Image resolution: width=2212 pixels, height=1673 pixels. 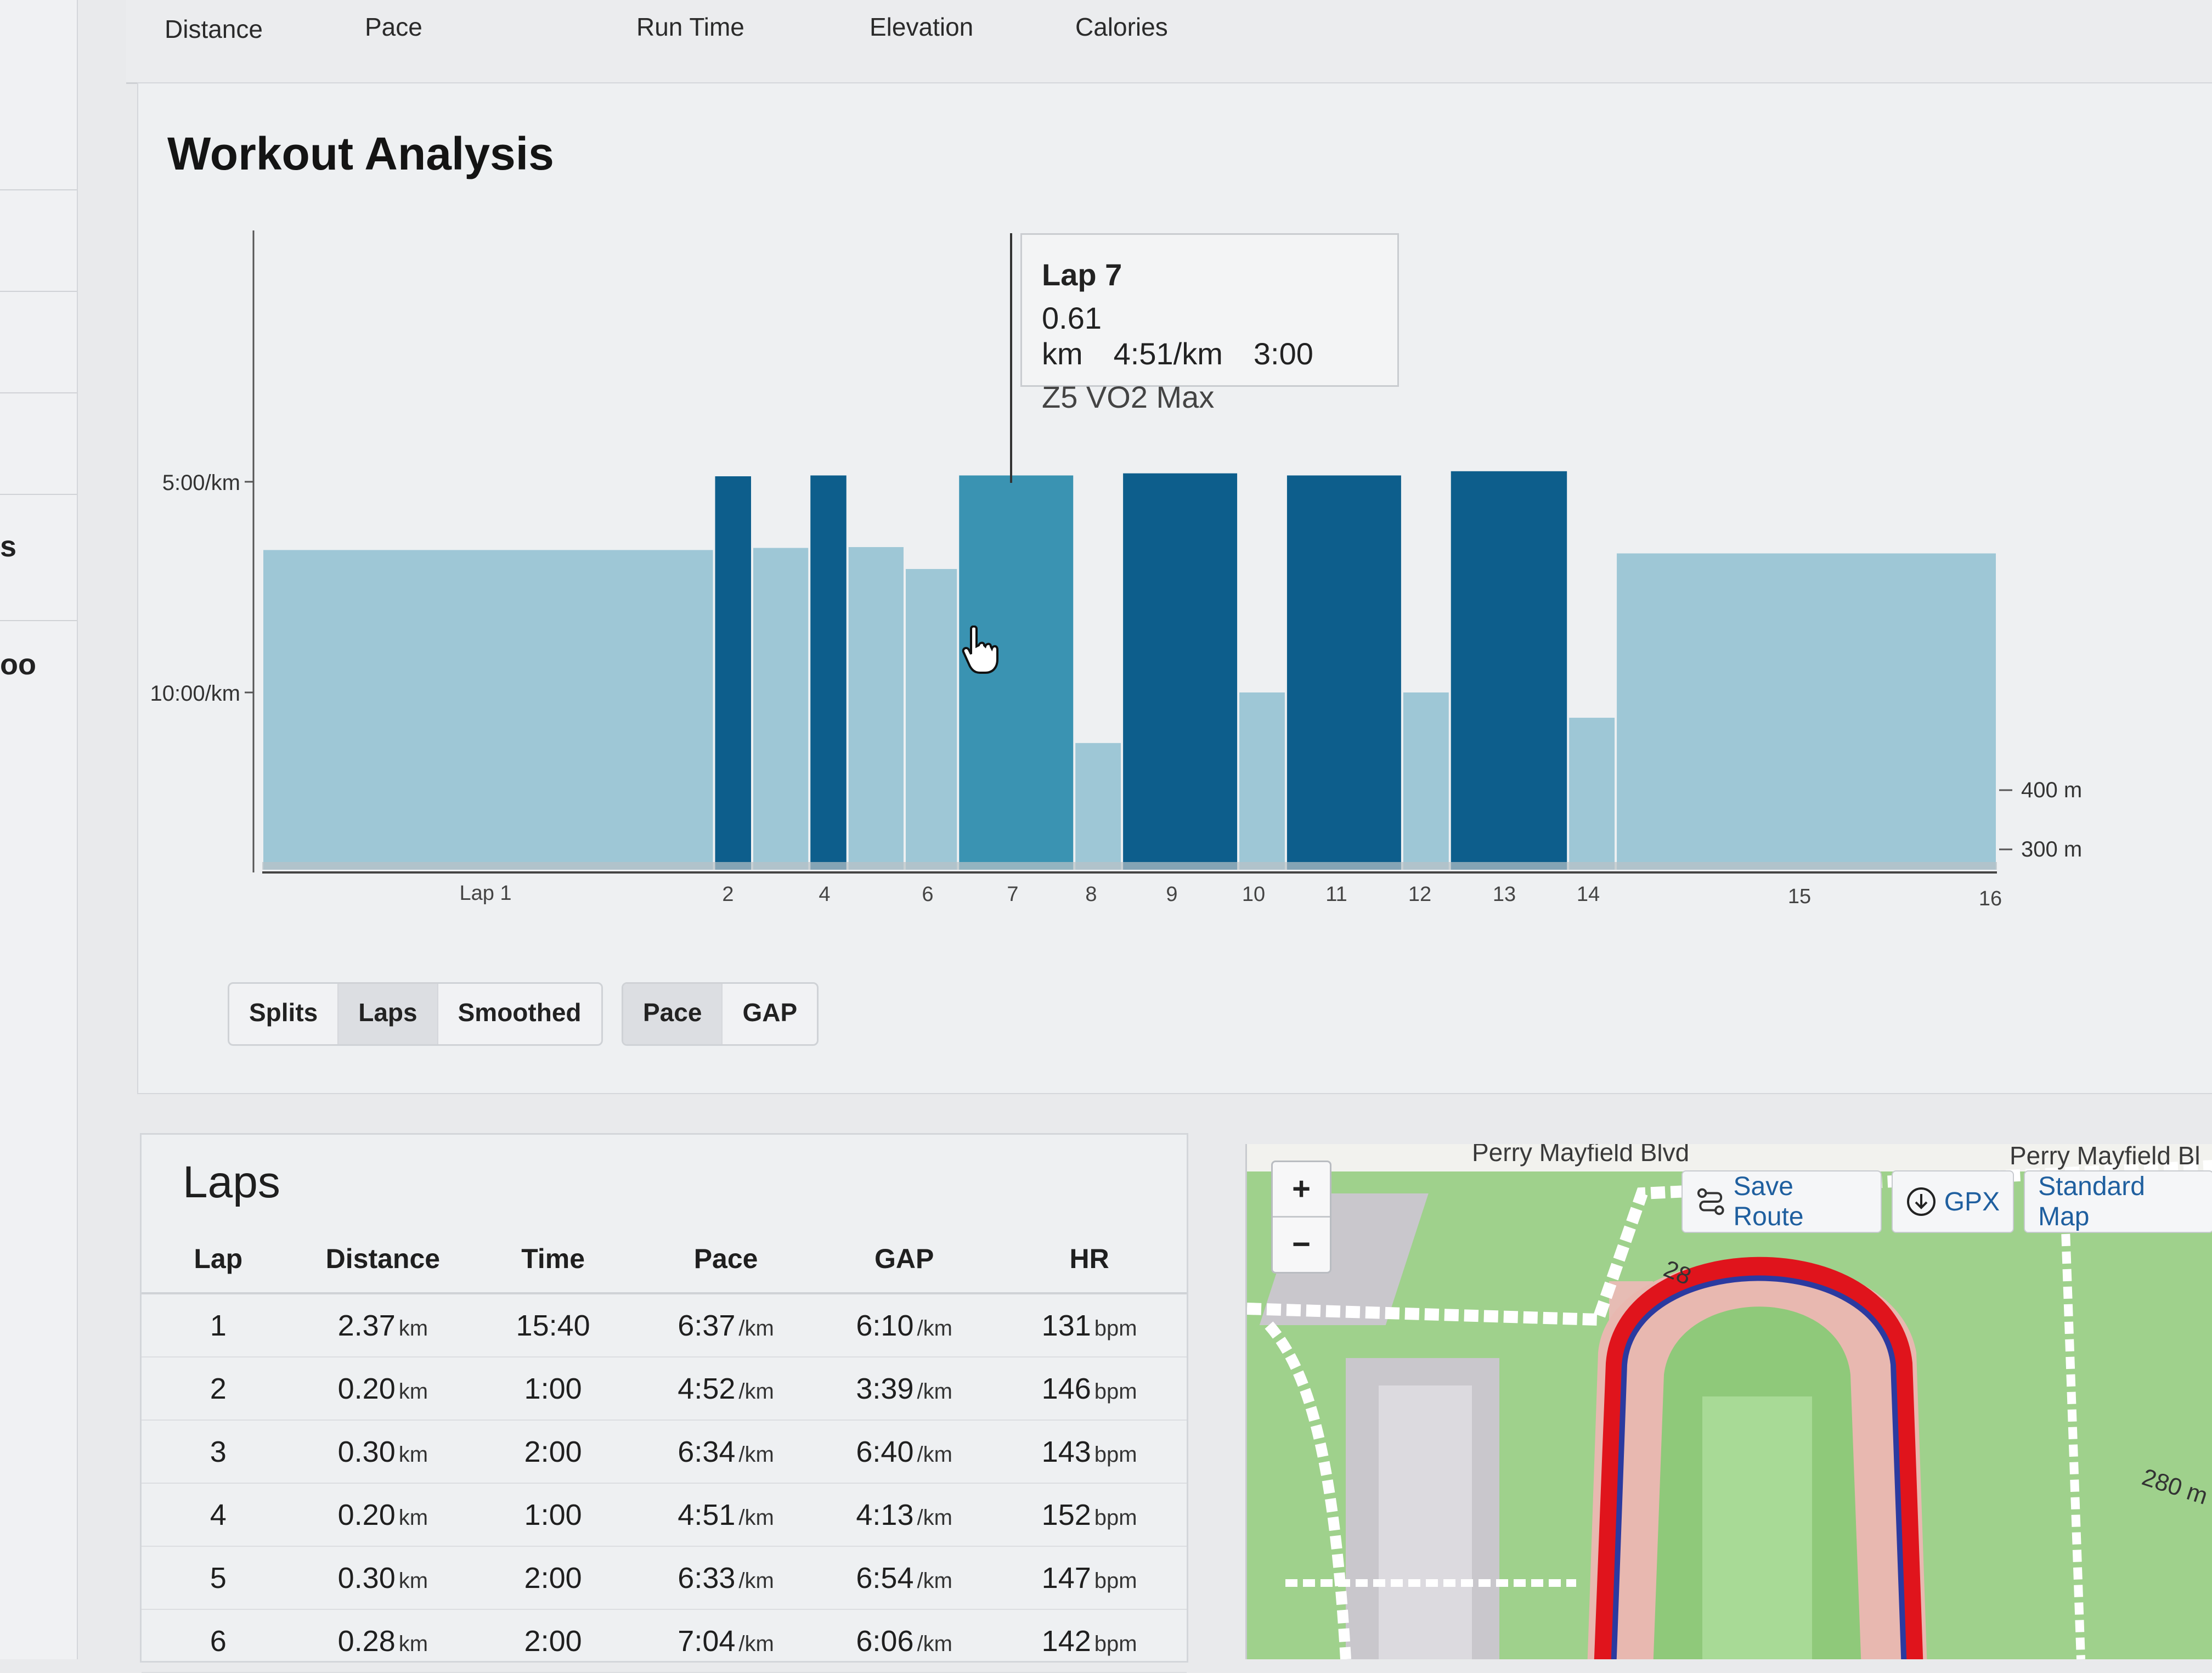 What do you see at coordinates (665, 1325) in the screenshot?
I see `table-row: 1 2.37 km 15:40 6:37/km 6:10/km 131 bpm` at bounding box center [665, 1325].